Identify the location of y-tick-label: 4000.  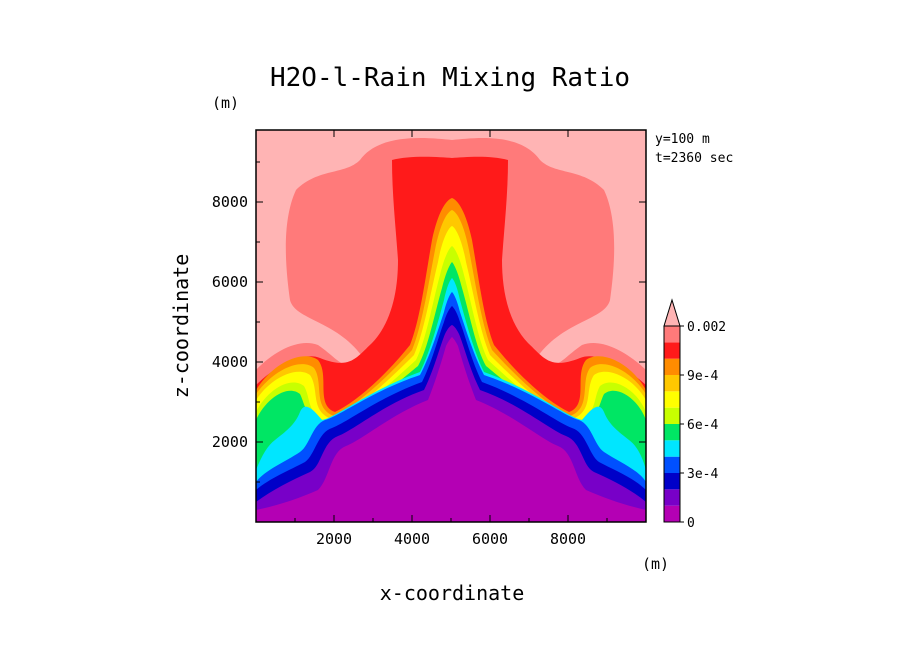
(230, 362).